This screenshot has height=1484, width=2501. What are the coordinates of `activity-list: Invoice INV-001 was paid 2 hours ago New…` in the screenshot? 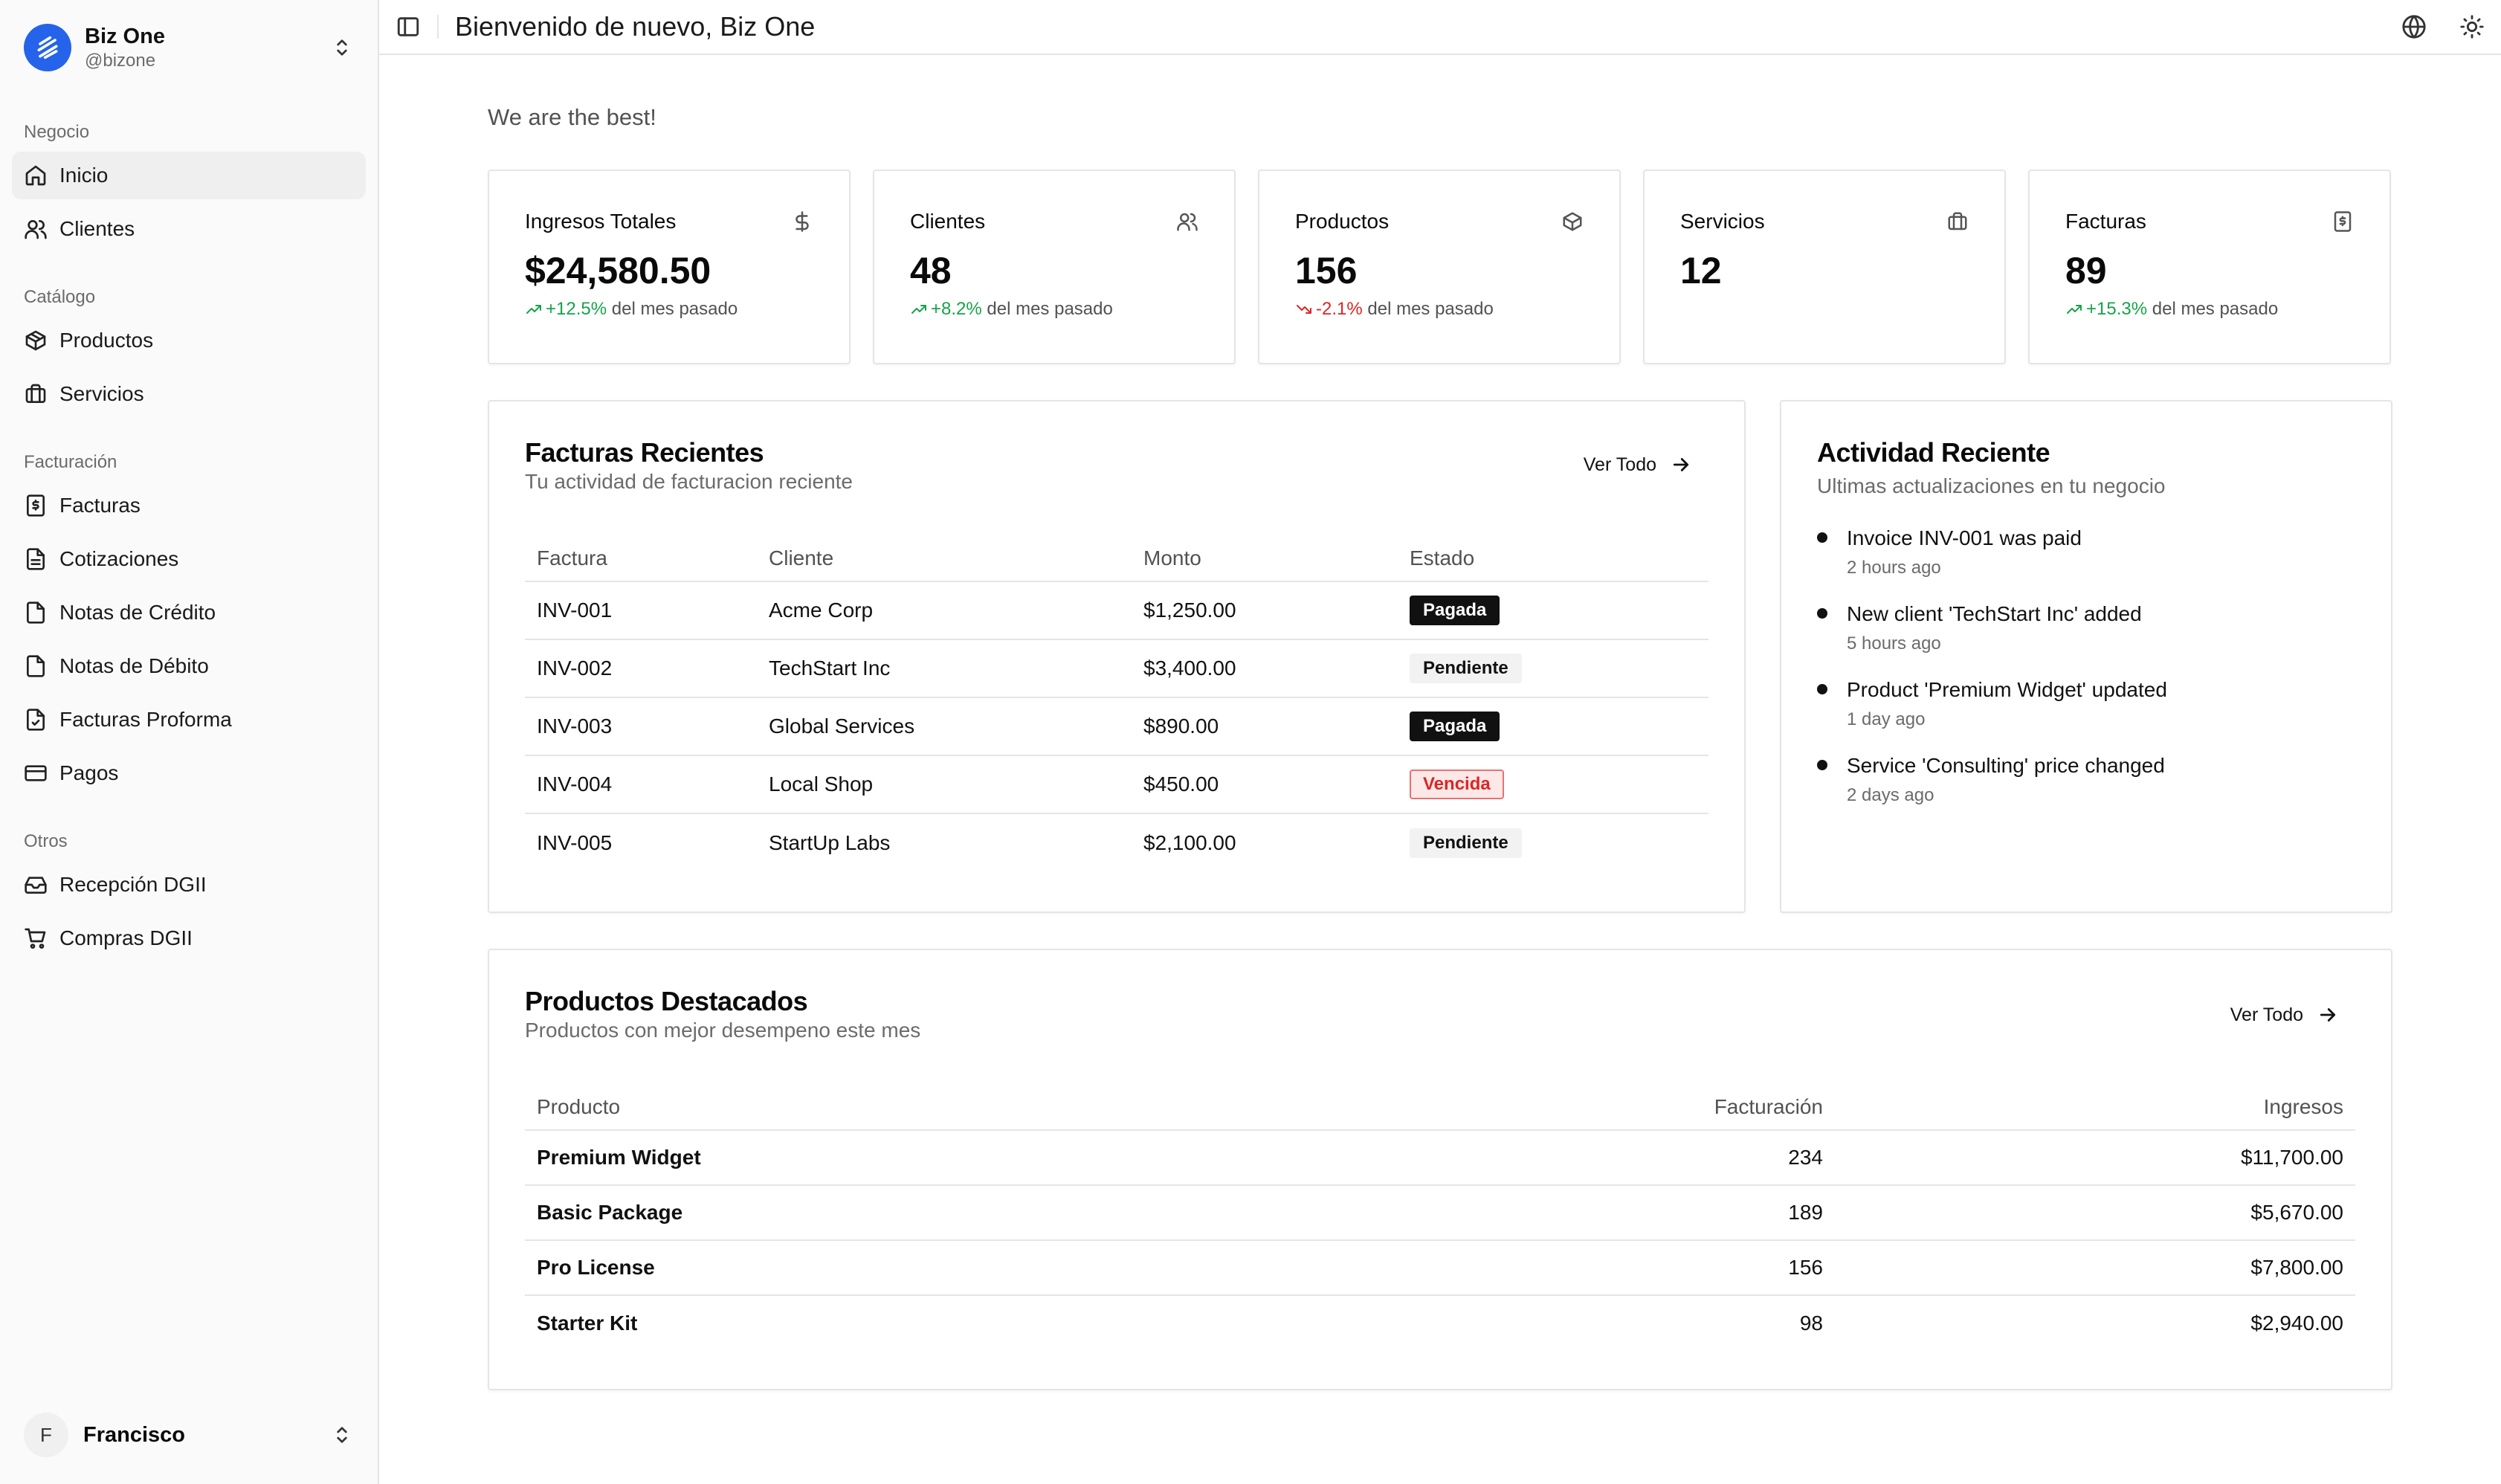 It's located at (2086, 665).